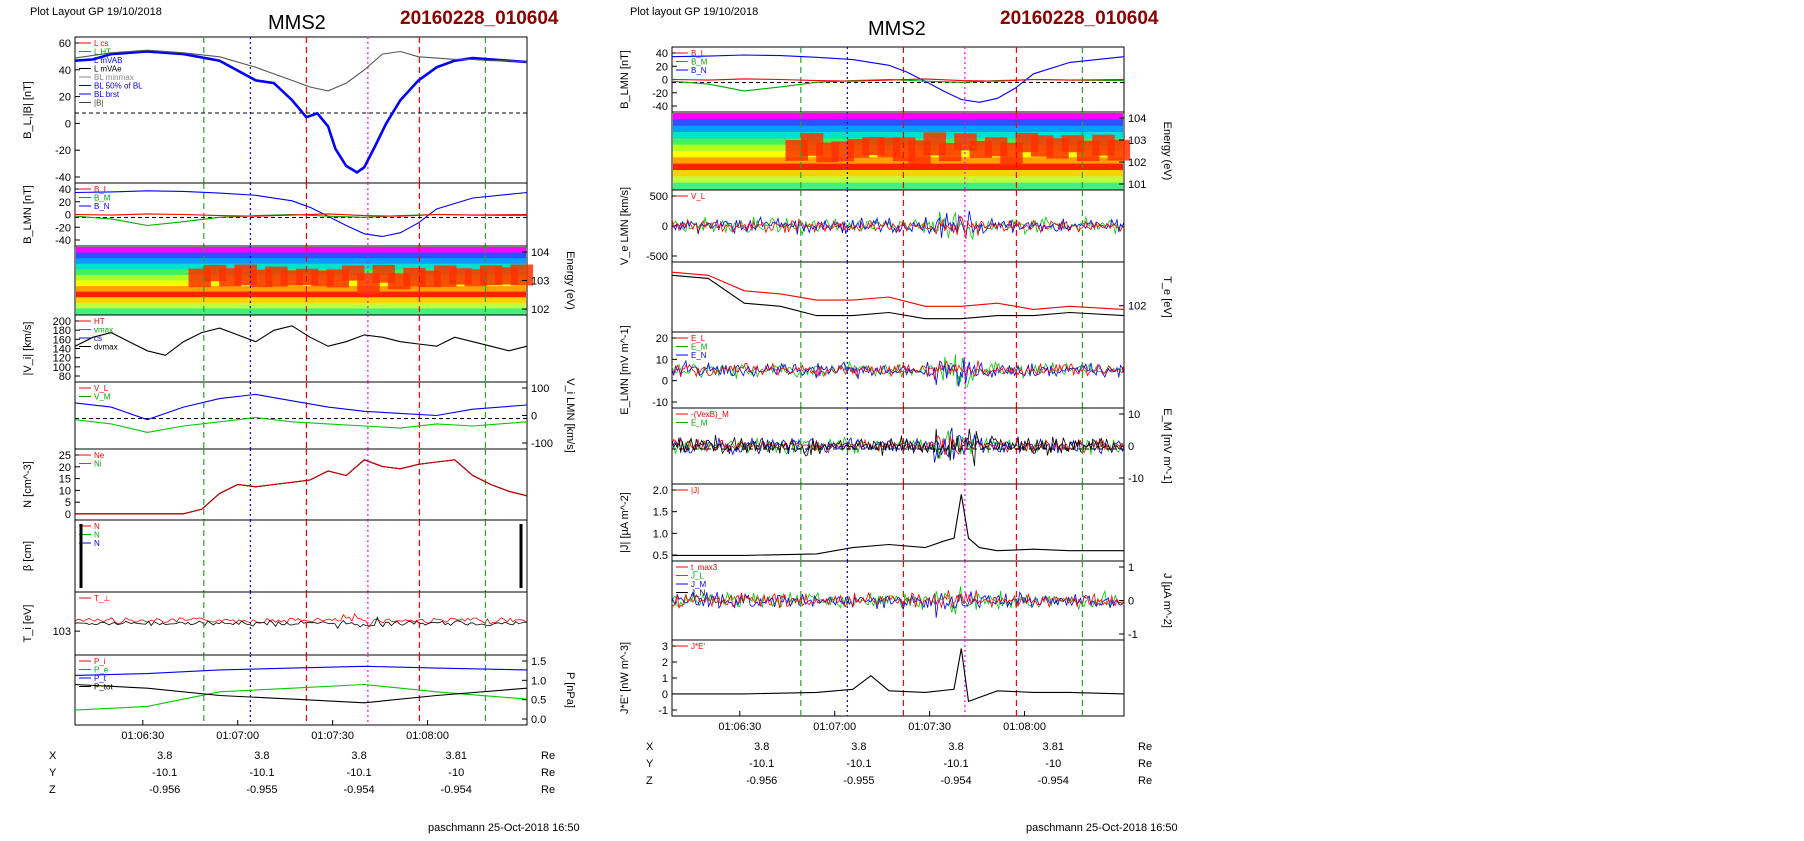 This screenshot has width=1804, height=841. Describe the element at coordinates (28, 624) in the screenshot. I see `y-axis-label: T_i [eV]` at that location.